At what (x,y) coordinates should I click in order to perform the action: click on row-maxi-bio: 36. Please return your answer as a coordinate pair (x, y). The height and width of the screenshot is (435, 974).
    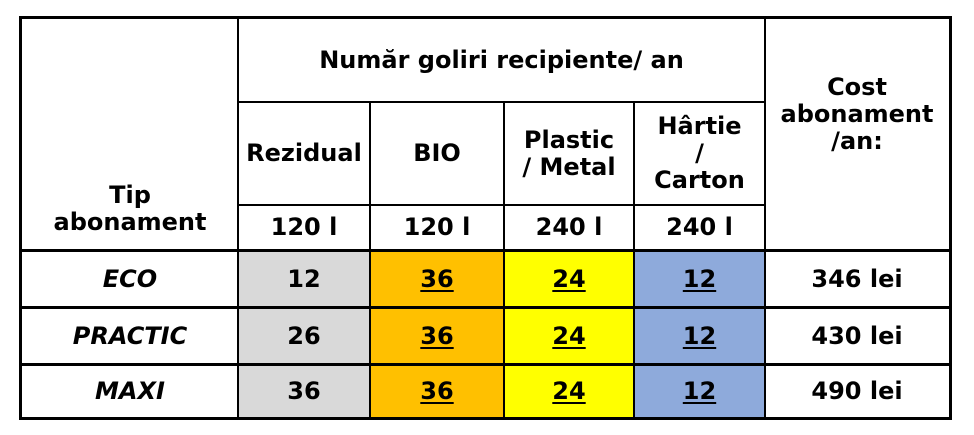
    Looking at the image, I should click on (437, 391).